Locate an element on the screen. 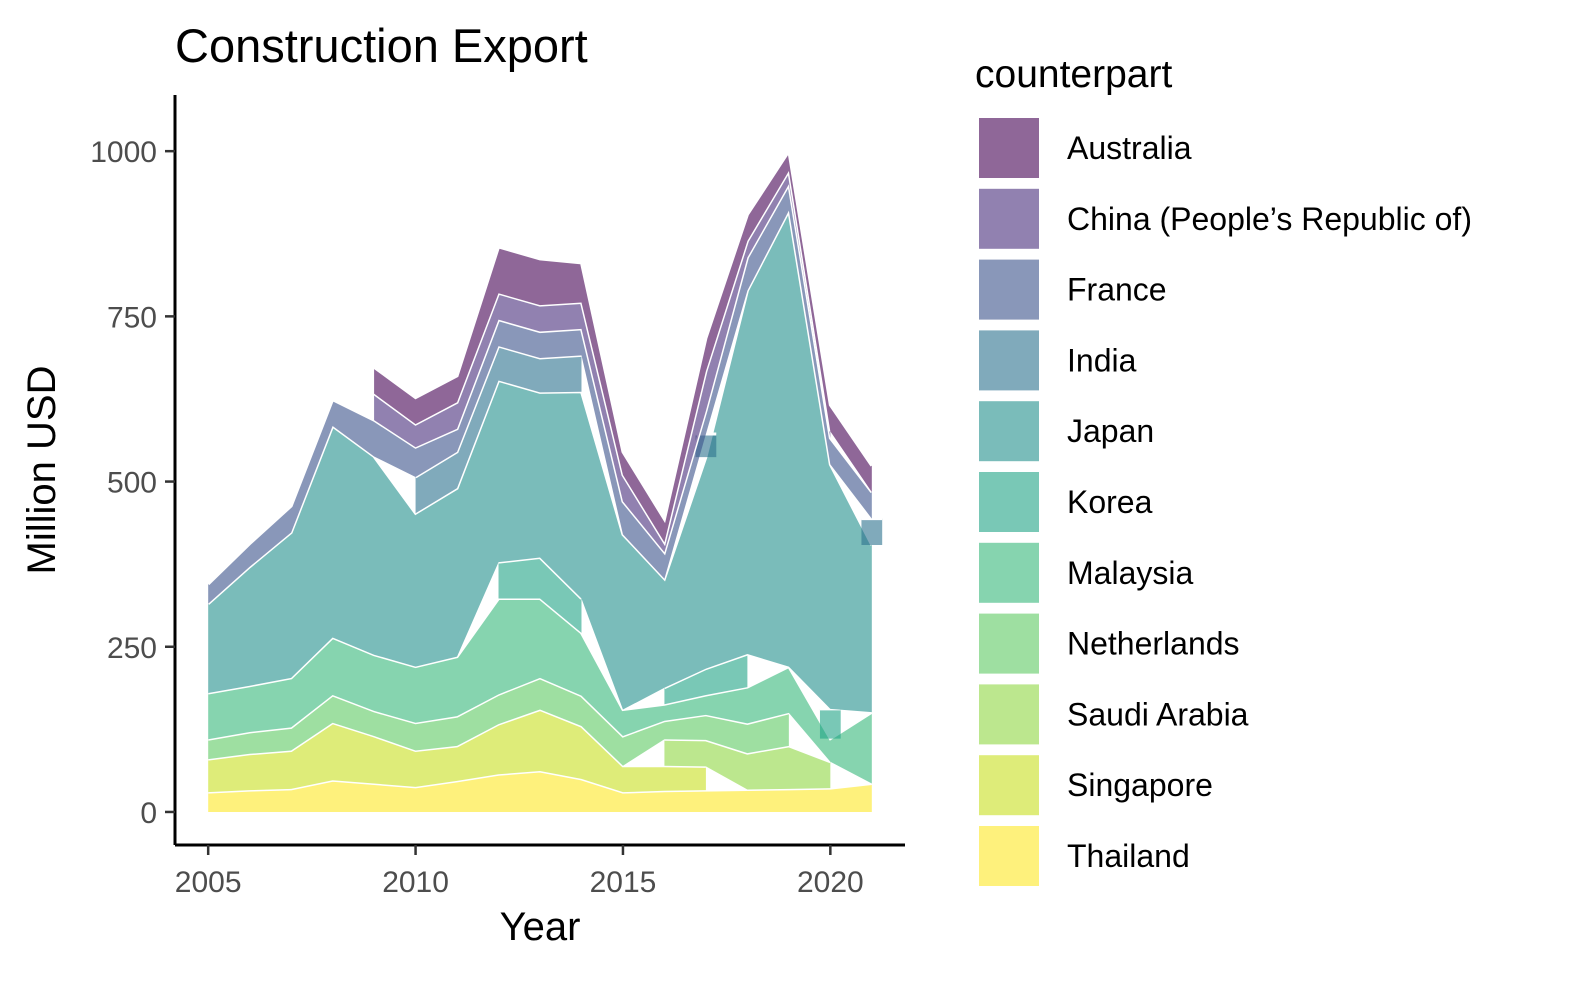  legend-label: Singapore is located at coordinates (1140, 785).